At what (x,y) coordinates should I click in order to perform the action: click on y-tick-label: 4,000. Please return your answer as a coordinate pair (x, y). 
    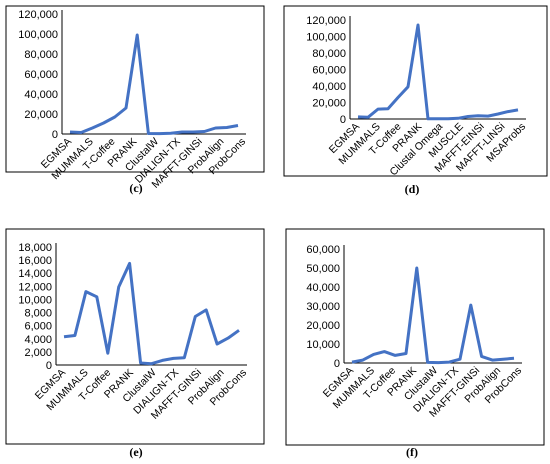
    Looking at the image, I should click on (38, 340).